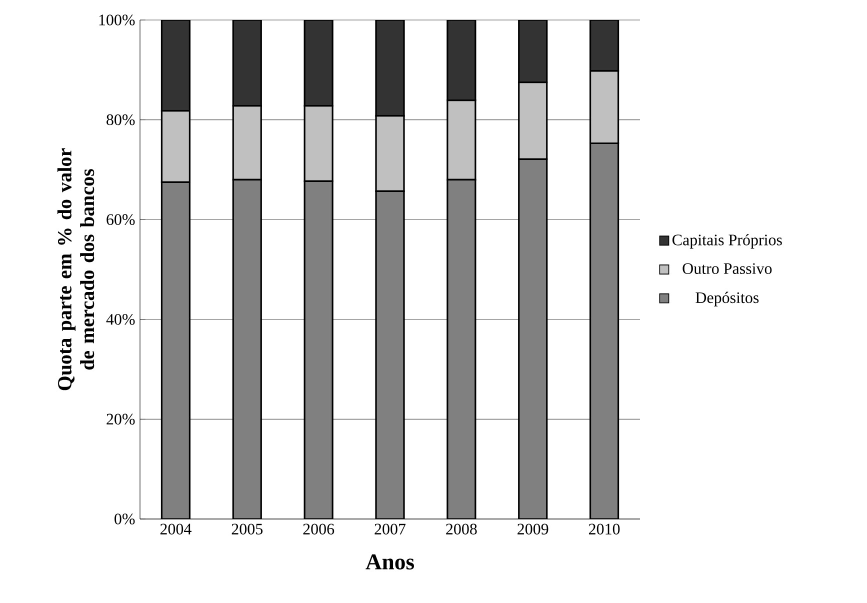 Image resolution: width=867 pixels, height=603 pixels. Describe the element at coordinates (727, 299) in the screenshot. I see `legend-label: Depósitos` at that location.